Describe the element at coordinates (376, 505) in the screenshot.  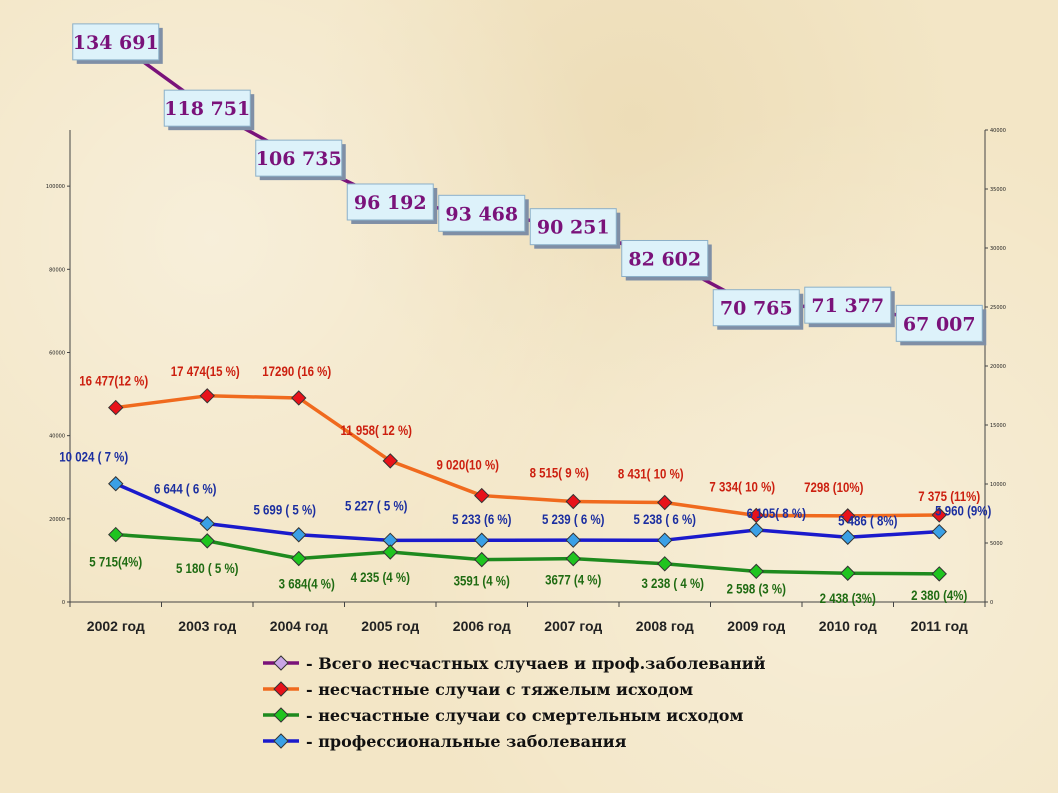
I see `data-label: 5 227 ( 5 %)` at that location.